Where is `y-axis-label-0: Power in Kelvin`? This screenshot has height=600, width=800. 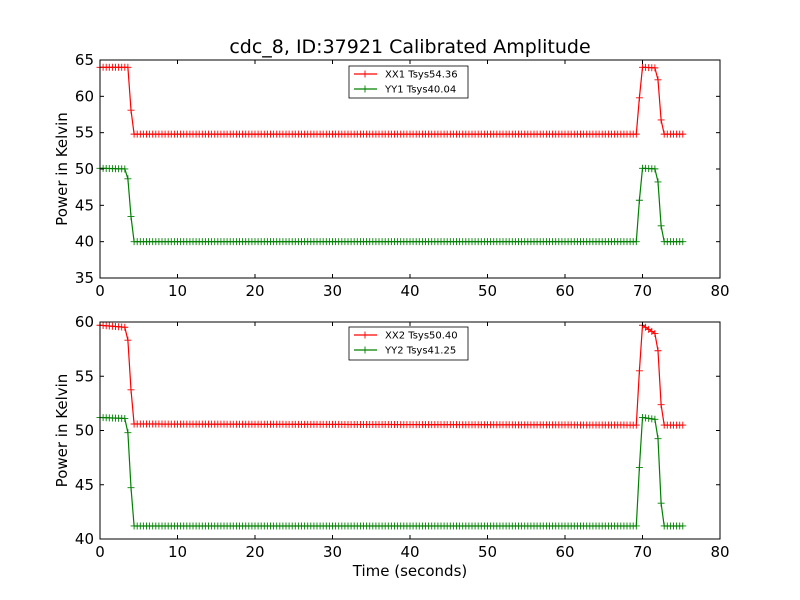
y-axis-label-0: Power in Kelvin is located at coordinates (62, 169).